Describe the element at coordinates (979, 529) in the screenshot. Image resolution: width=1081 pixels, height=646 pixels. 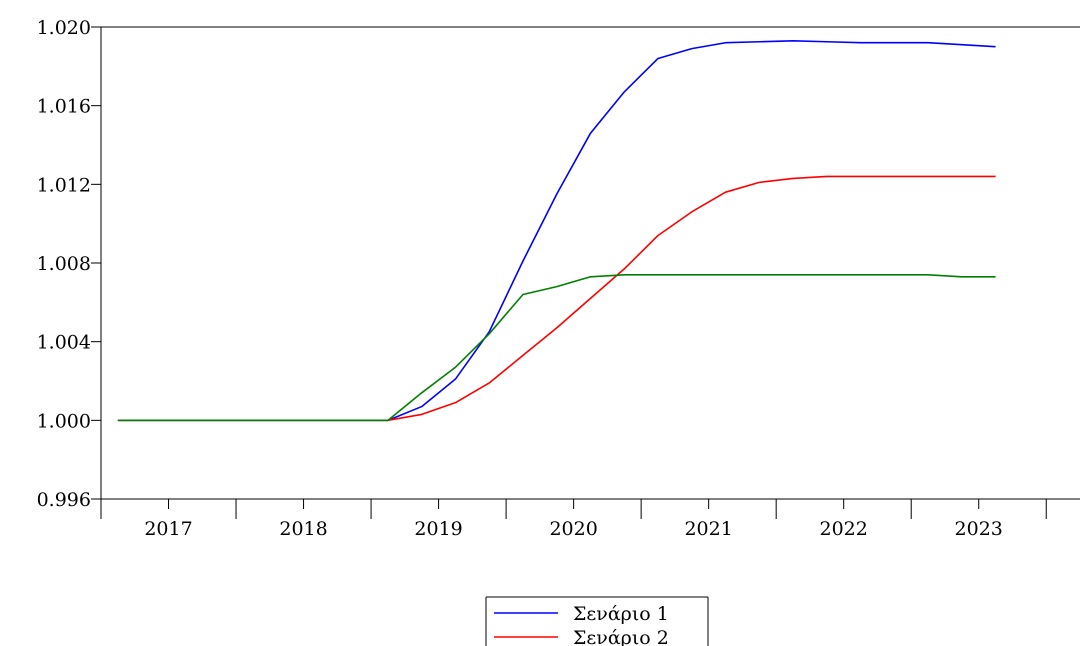
I see `x-tick-label: 2023` at that location.